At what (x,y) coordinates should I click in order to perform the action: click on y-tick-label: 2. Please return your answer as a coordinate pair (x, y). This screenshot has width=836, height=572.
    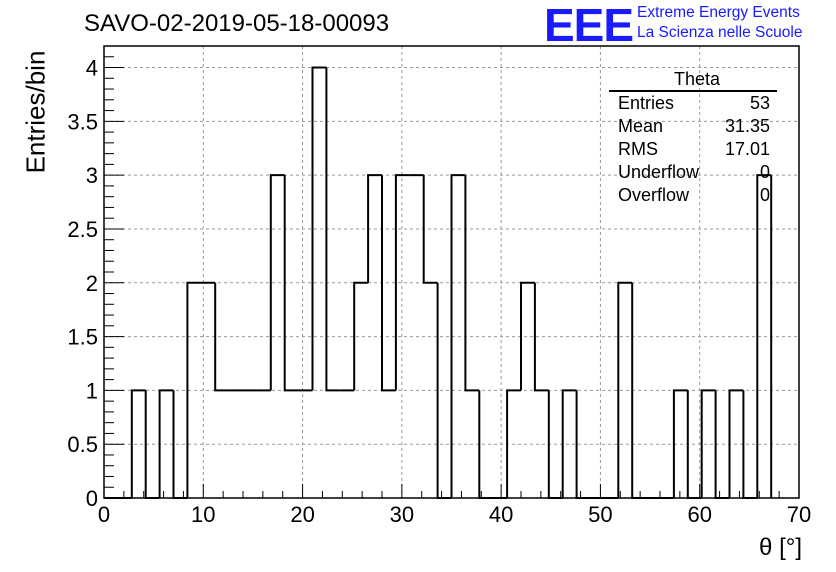
    Looking at the image, I should click on (92, 283).